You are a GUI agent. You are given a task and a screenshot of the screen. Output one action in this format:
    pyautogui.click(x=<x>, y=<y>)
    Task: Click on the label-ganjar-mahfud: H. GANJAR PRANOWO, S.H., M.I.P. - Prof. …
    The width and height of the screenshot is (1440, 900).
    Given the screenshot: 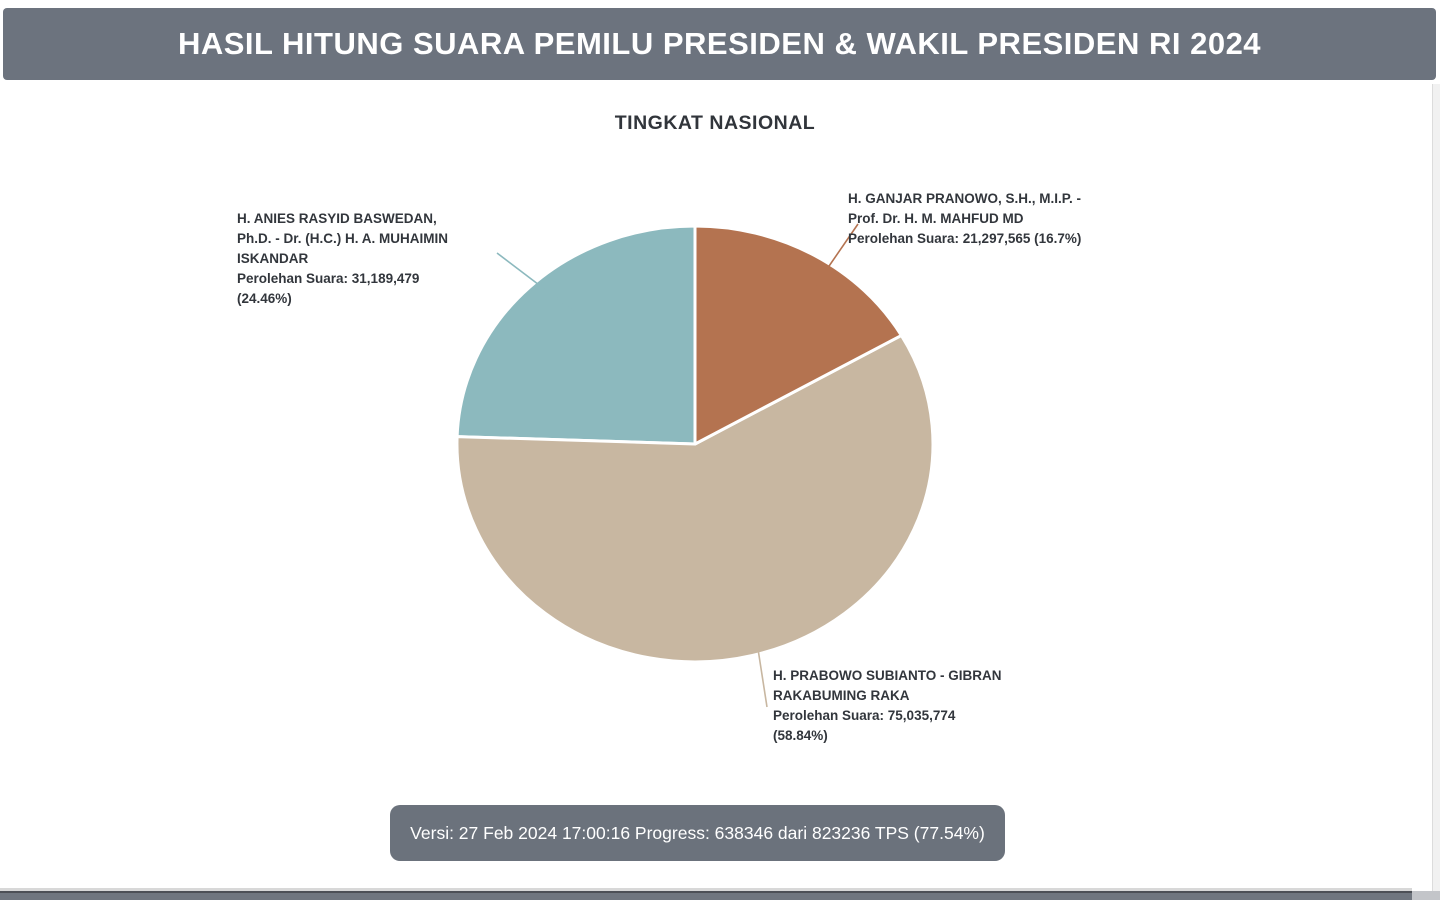 What is the action you would take?
    pyautogui.click(x=965, y=218)
    